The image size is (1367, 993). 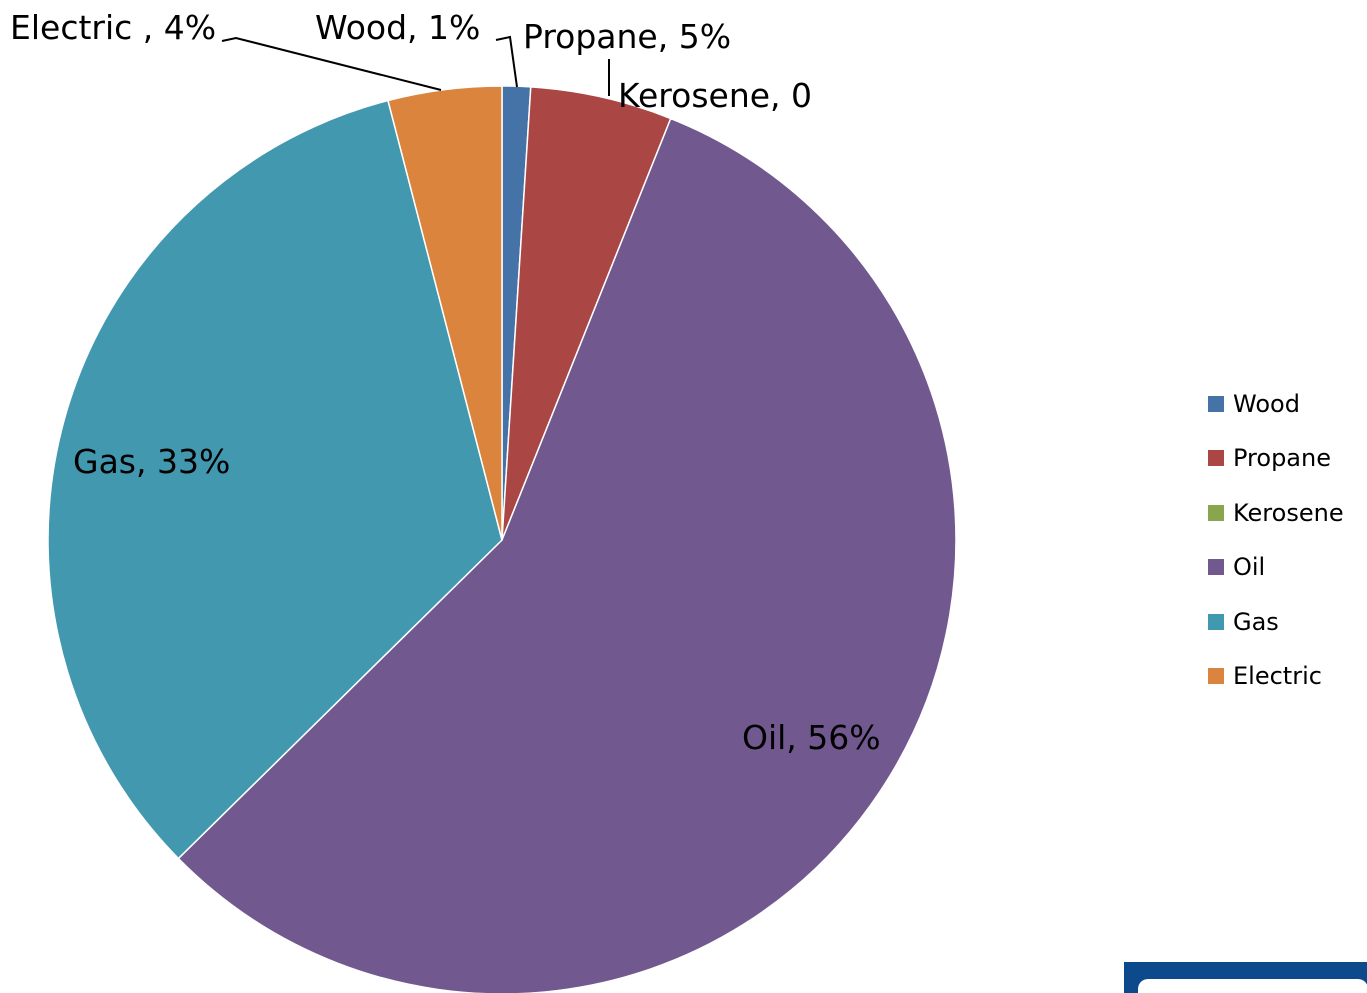 What do you see at coordinates (1282, 458) in the screenshot?
I see `legend-label-propane: Propane` at bounding box center [1282, 458].